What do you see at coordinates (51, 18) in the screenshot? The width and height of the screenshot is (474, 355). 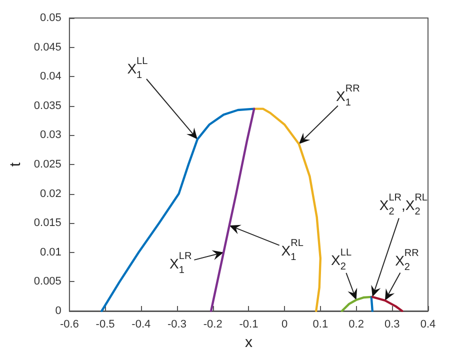 I see `y-tick-label: 0.05` at bounding box center [51, 18].